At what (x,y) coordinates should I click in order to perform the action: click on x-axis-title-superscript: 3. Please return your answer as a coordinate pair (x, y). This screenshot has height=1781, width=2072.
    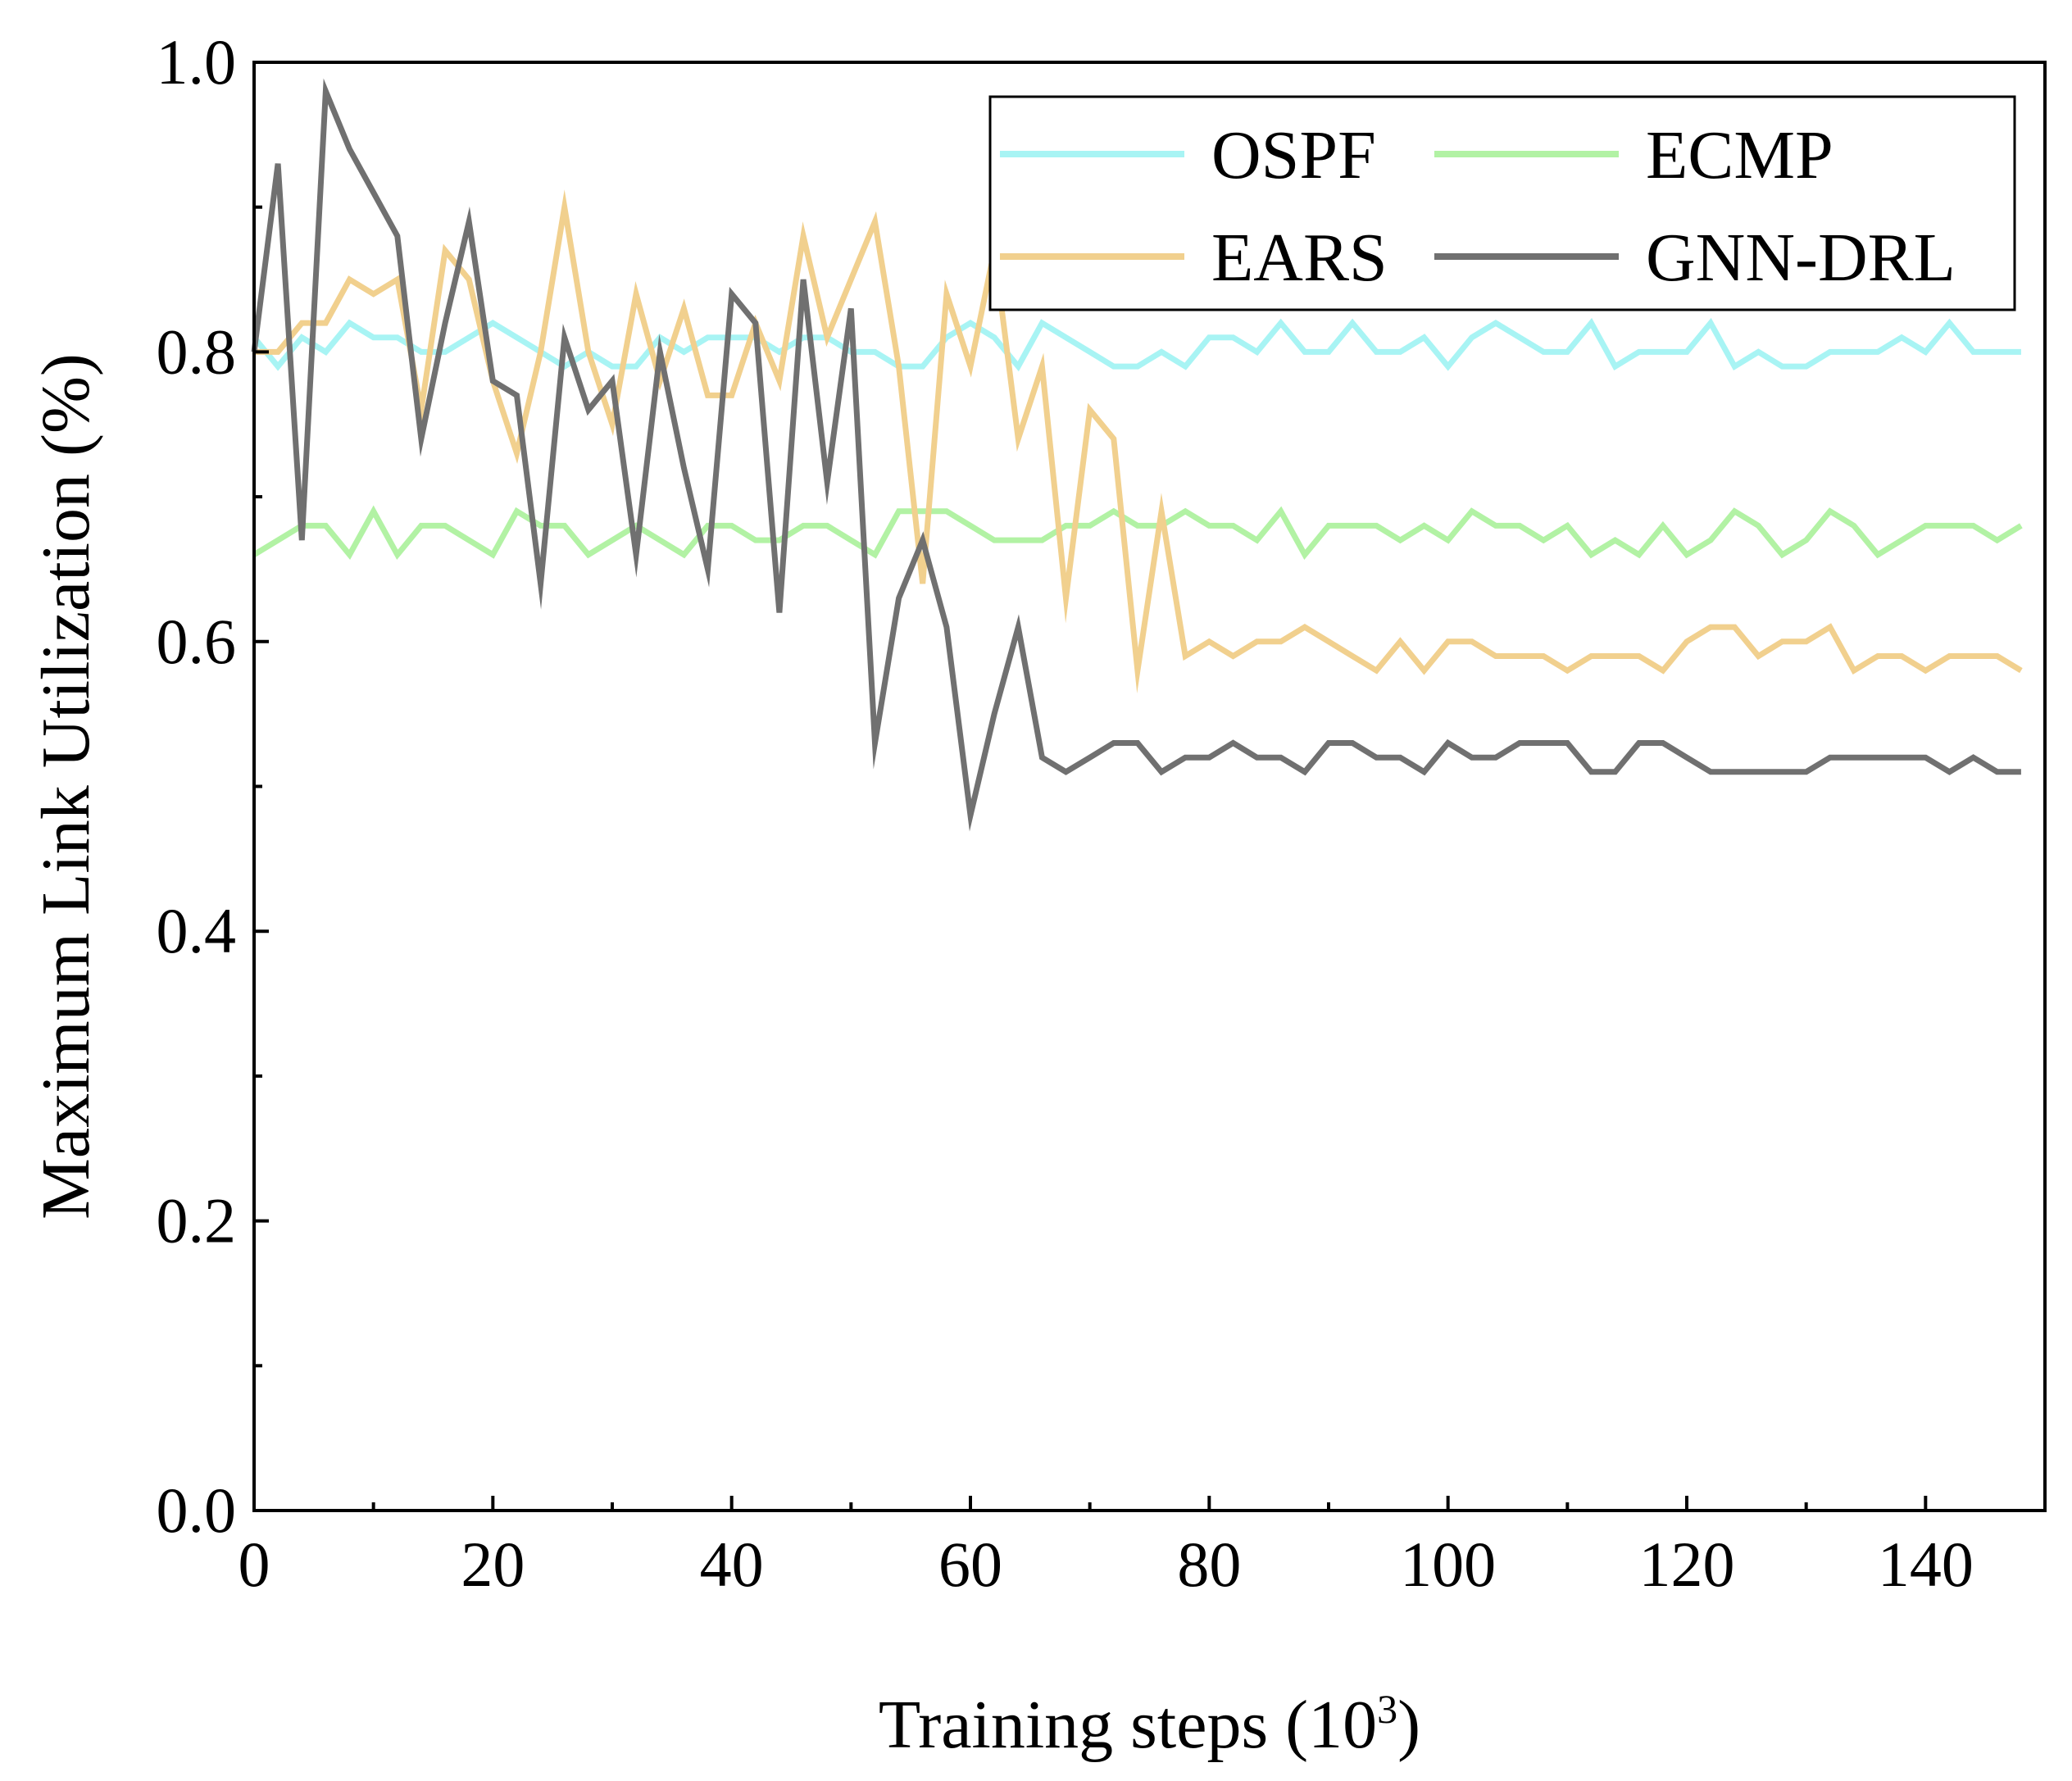
    Looking at the image, I should click on (1387, 1709).